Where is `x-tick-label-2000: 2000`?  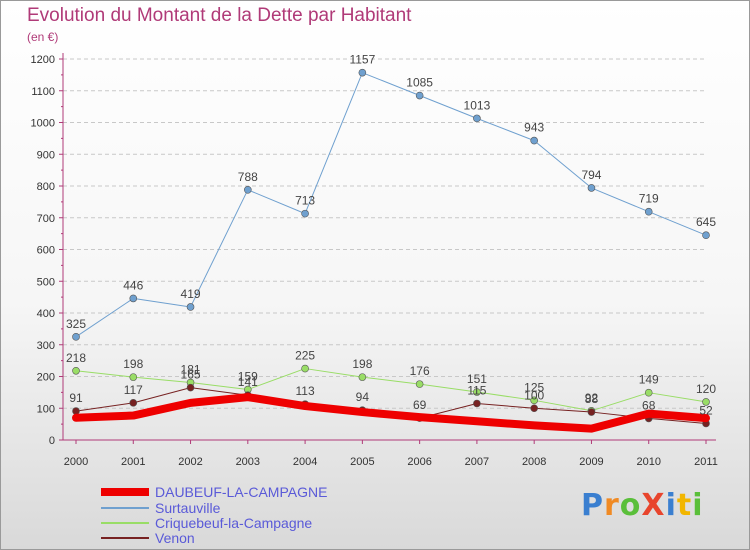
x-tick-label-2000: 2000 is located at coordinates (76, 462).